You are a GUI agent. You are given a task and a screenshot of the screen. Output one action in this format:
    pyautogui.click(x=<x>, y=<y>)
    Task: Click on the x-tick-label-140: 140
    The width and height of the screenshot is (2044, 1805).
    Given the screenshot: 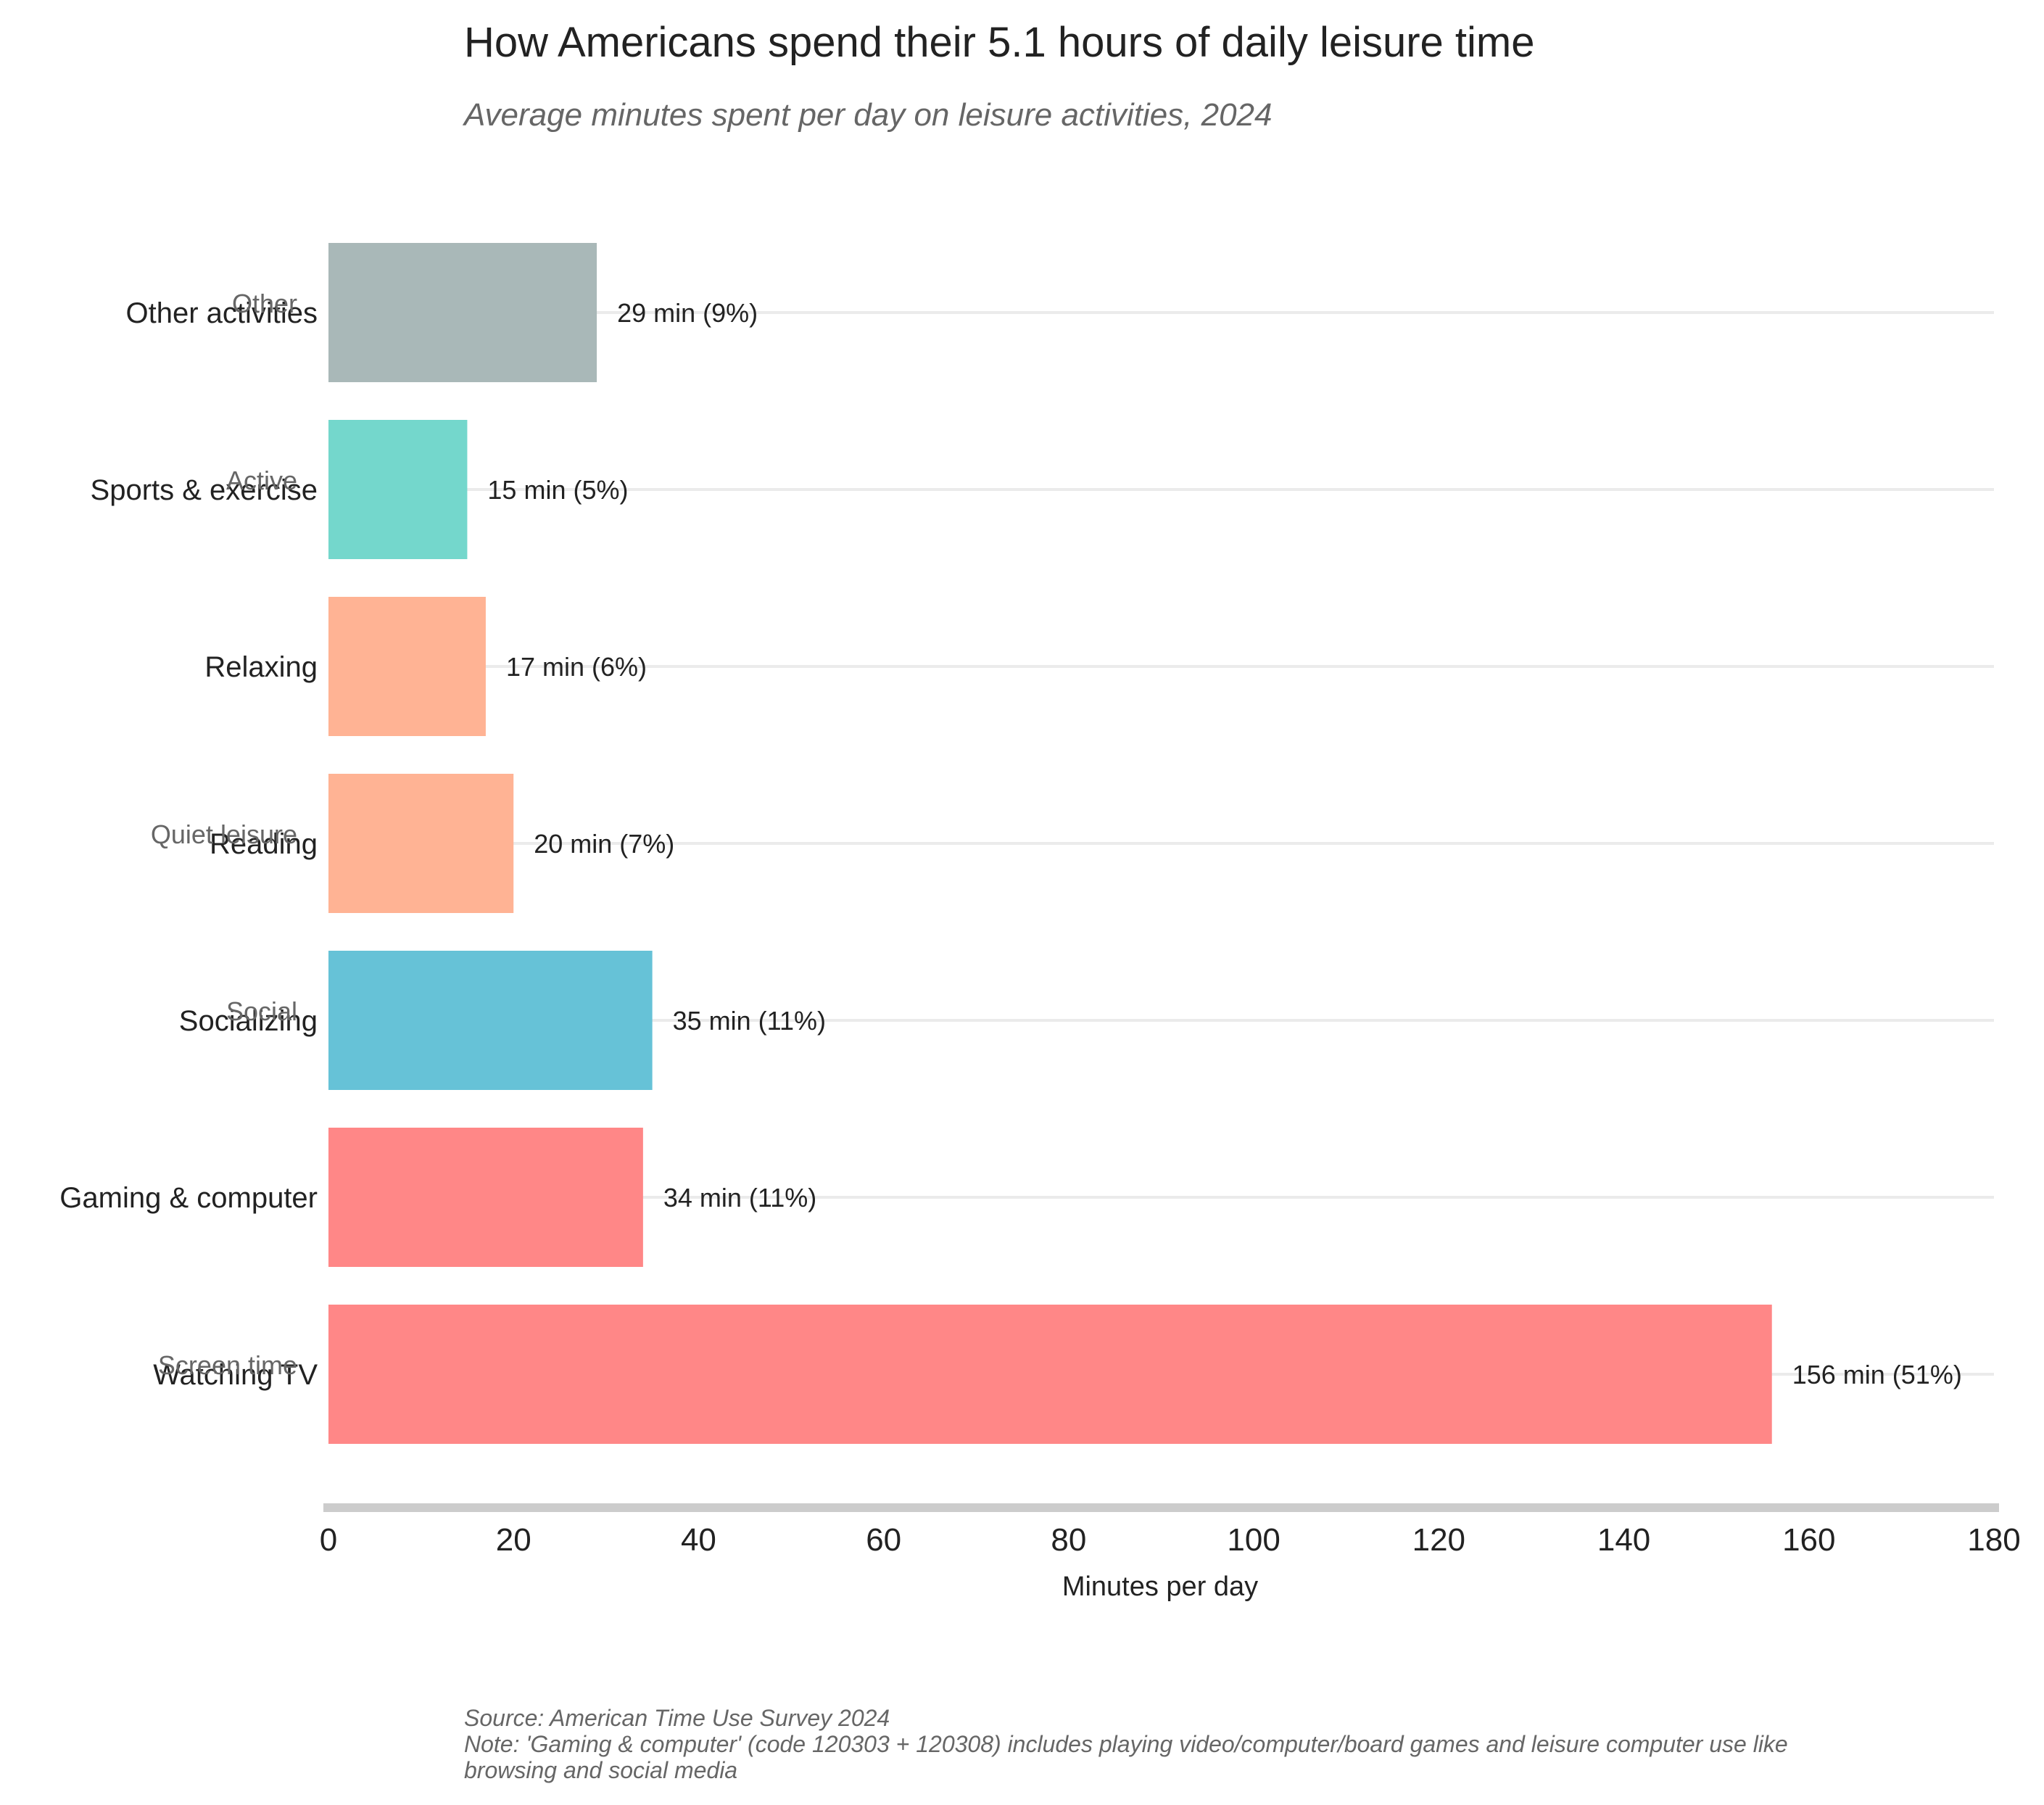 What is the action you would take?
    pyautogui.click(x=1623, y=1540)
    